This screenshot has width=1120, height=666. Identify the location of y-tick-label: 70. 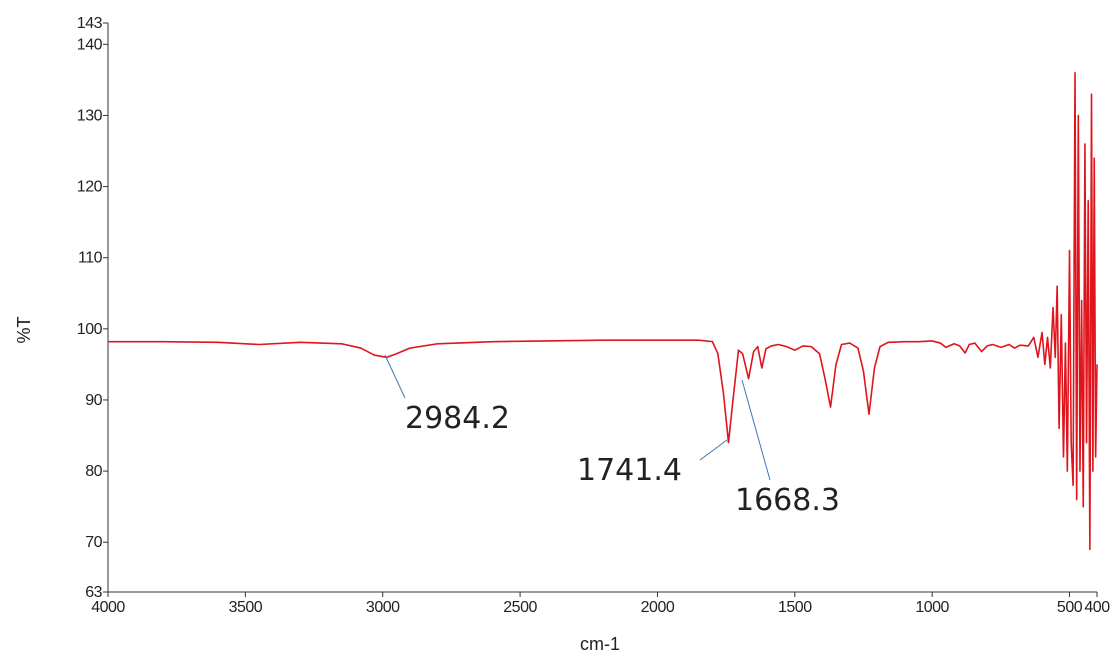
(93, 542).